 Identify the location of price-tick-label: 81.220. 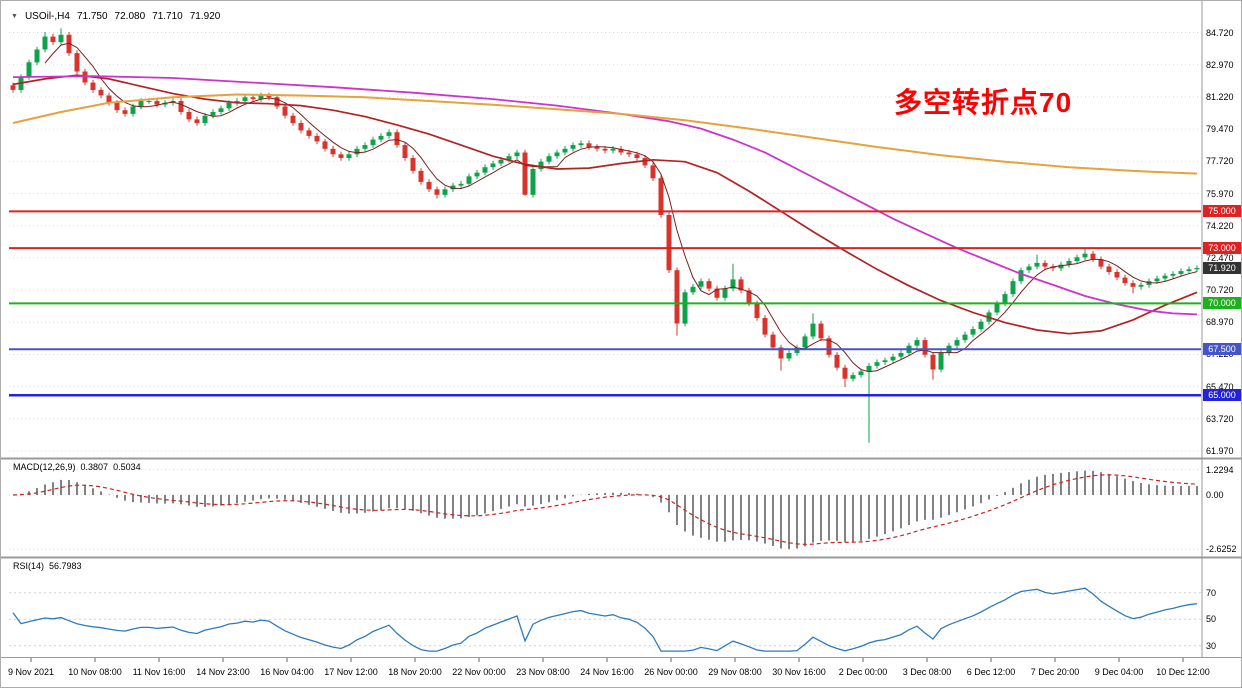
(1220, 96).